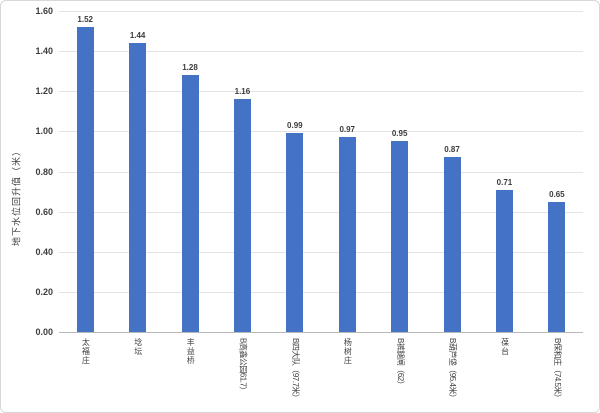  What do you see at coordinates (137, 36) in the screenshot?
I see `bar-value-label: 1.44` at bounding box center [137, 36].